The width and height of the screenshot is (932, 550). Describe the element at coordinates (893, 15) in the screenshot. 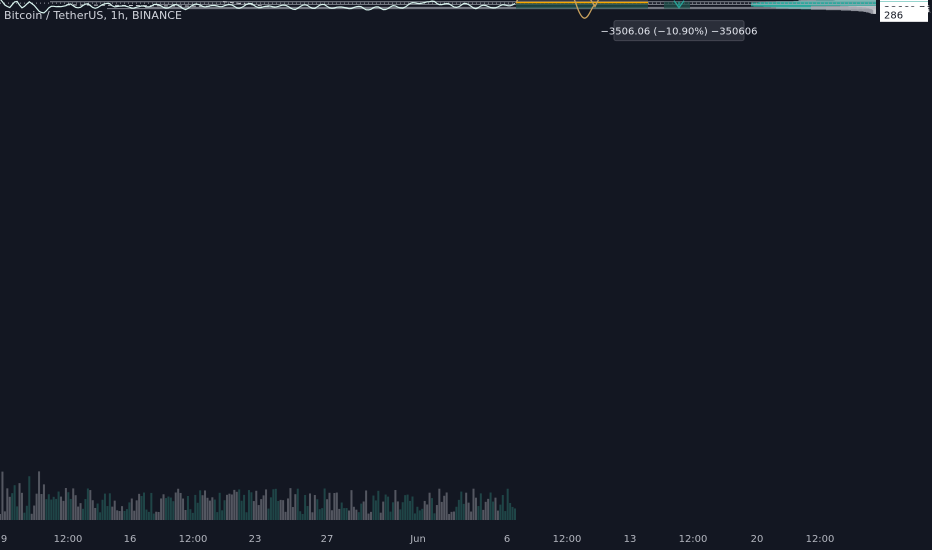

I see `price-tag-label: 286` at that location.